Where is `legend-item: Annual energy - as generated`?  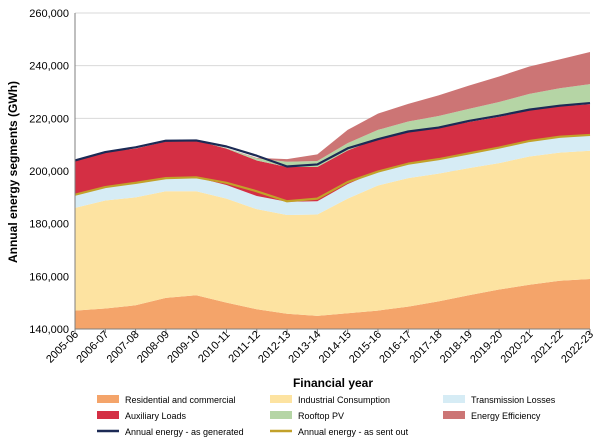 legend-item: Annual energy - as generated is located at coordinates (170, 432).